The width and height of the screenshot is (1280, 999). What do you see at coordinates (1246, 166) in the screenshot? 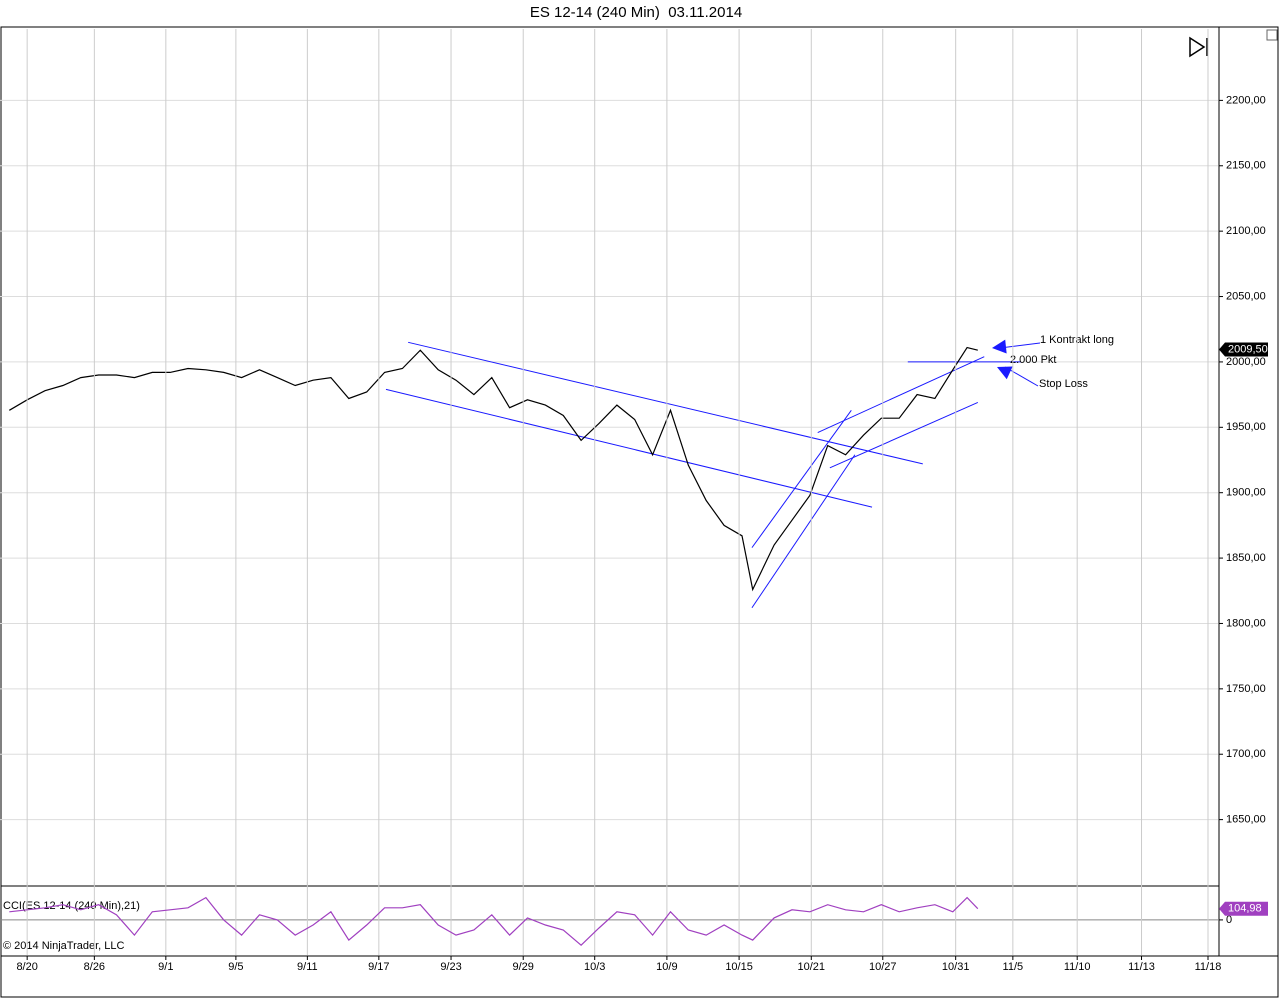
I see `y-tick-label: 2150,00` at bounding box center [1246, 166].